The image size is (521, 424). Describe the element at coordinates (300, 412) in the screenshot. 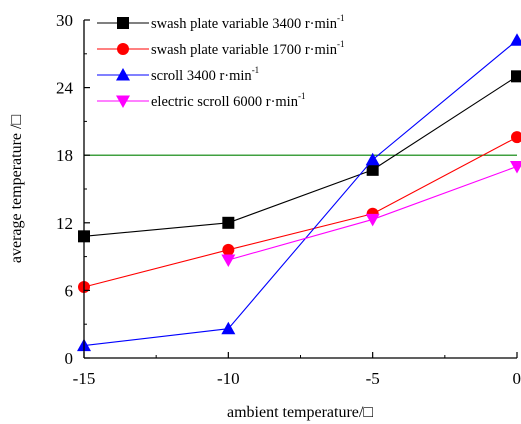

I see `x-axis-label: ambient temperature/□` at that location.